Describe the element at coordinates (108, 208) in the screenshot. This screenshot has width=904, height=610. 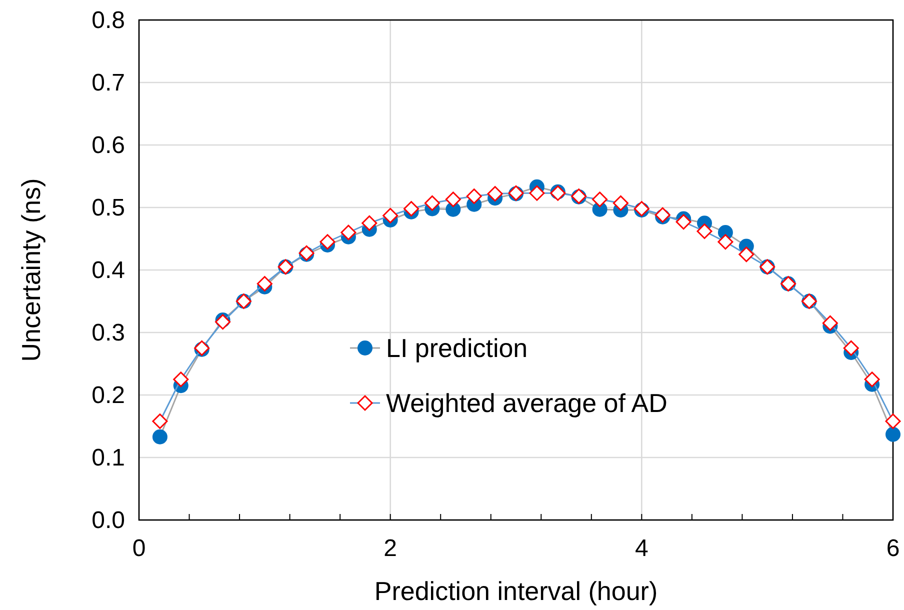
I see `y-tick-label: 0.5` at that location.